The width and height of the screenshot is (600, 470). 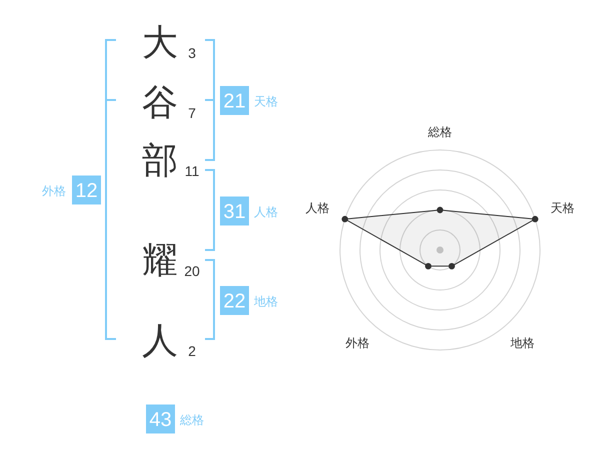 I want to click on text: 21, so click(x=234, y=101).